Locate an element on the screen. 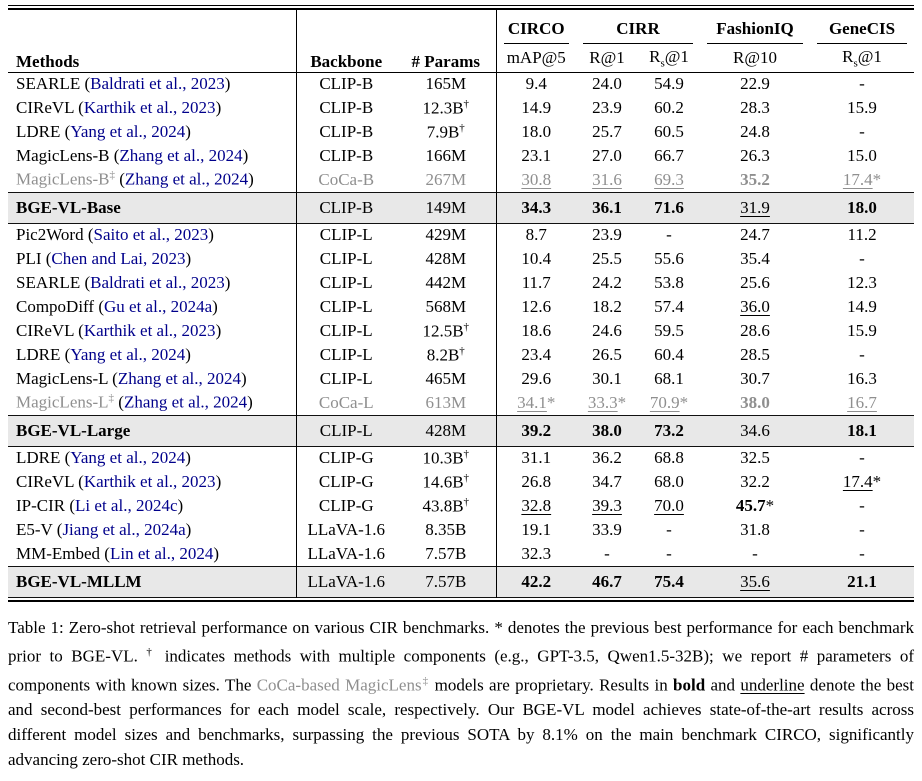 The image size is (922, 781). citation-link: Gu et al., 2024a is located at coordinates (158, 306).